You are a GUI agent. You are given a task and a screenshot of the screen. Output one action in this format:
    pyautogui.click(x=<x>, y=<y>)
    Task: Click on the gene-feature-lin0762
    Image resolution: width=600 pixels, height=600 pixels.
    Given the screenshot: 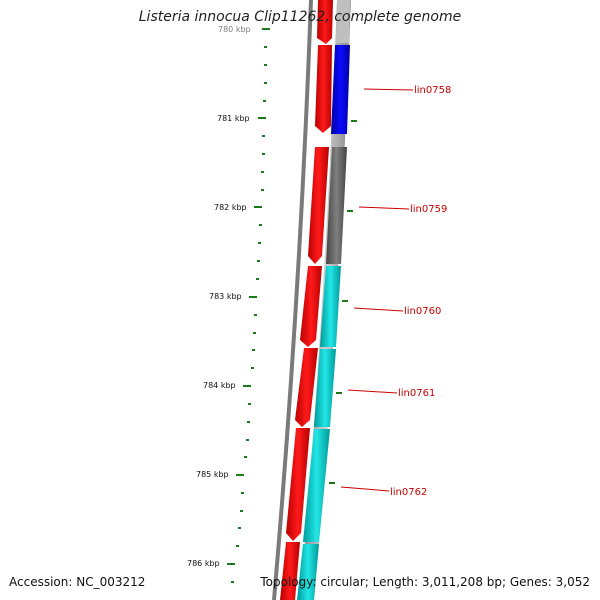 What is the action you would take?
    pyautogui.click(x=316, y=485)
    